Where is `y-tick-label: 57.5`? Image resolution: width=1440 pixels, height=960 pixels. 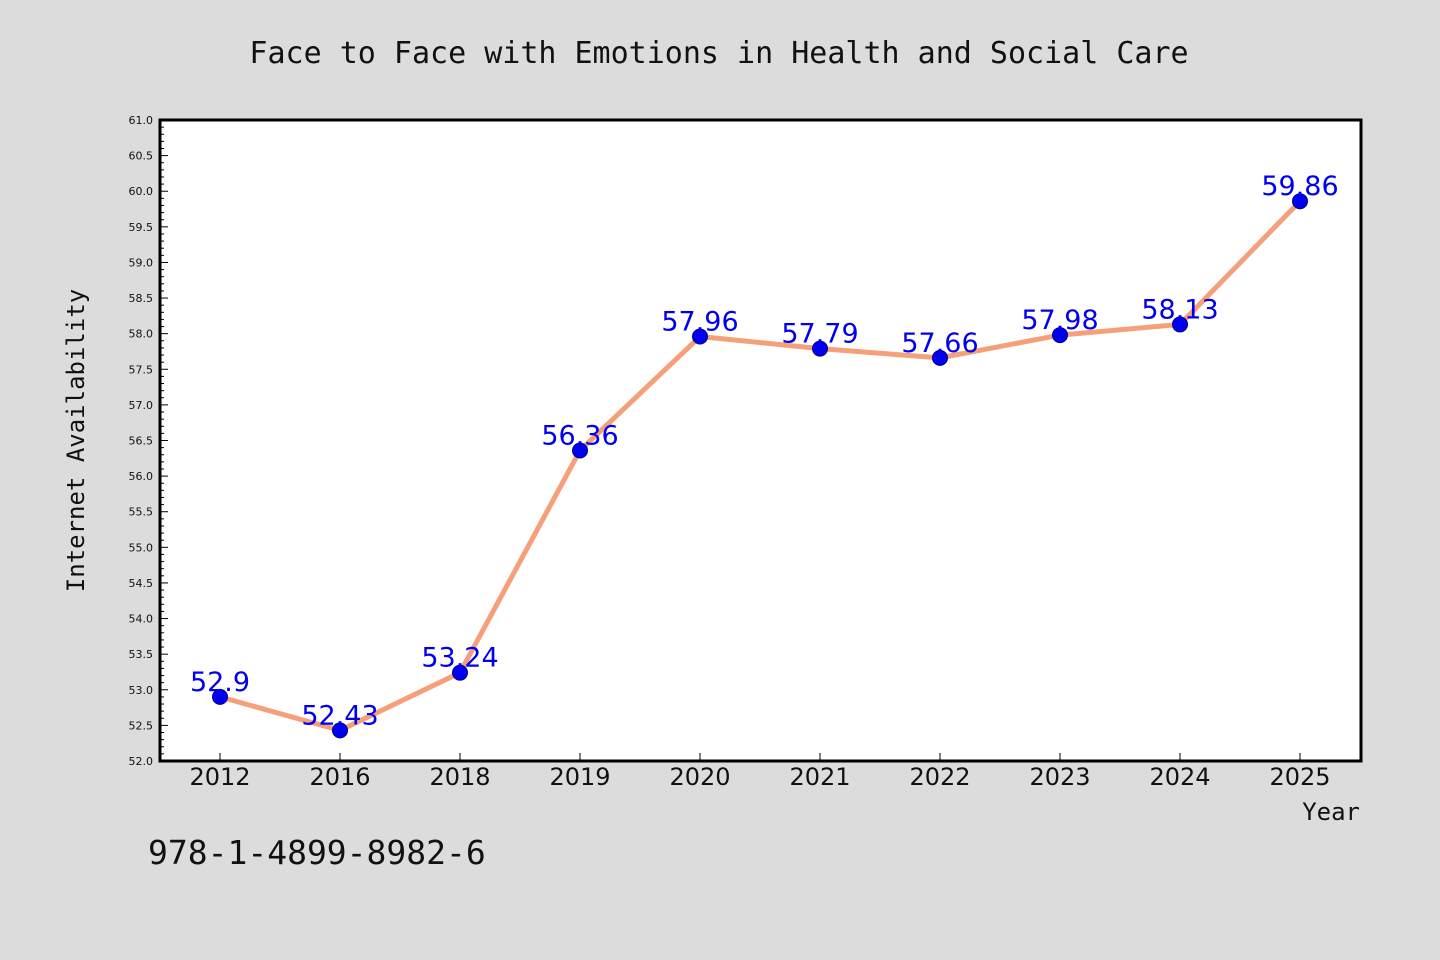
y-tick-label: 57.5 is located at coordinates (141, 369).